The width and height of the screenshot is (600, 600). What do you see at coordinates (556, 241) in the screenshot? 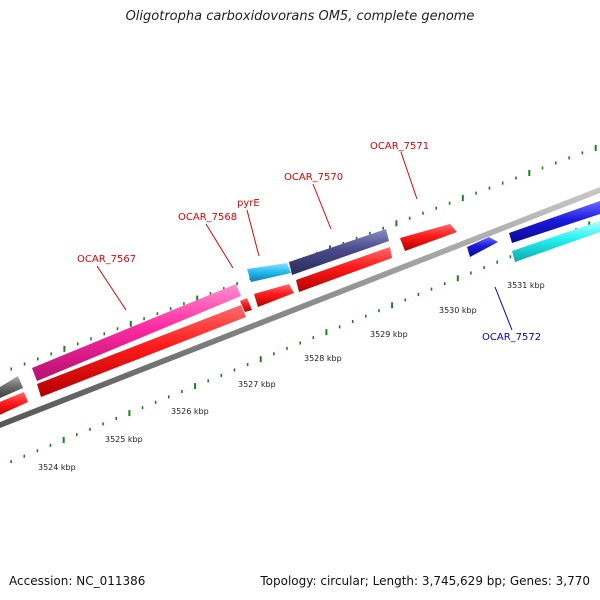
I see `gene-cyan-right` at bounding box center [556, 241].